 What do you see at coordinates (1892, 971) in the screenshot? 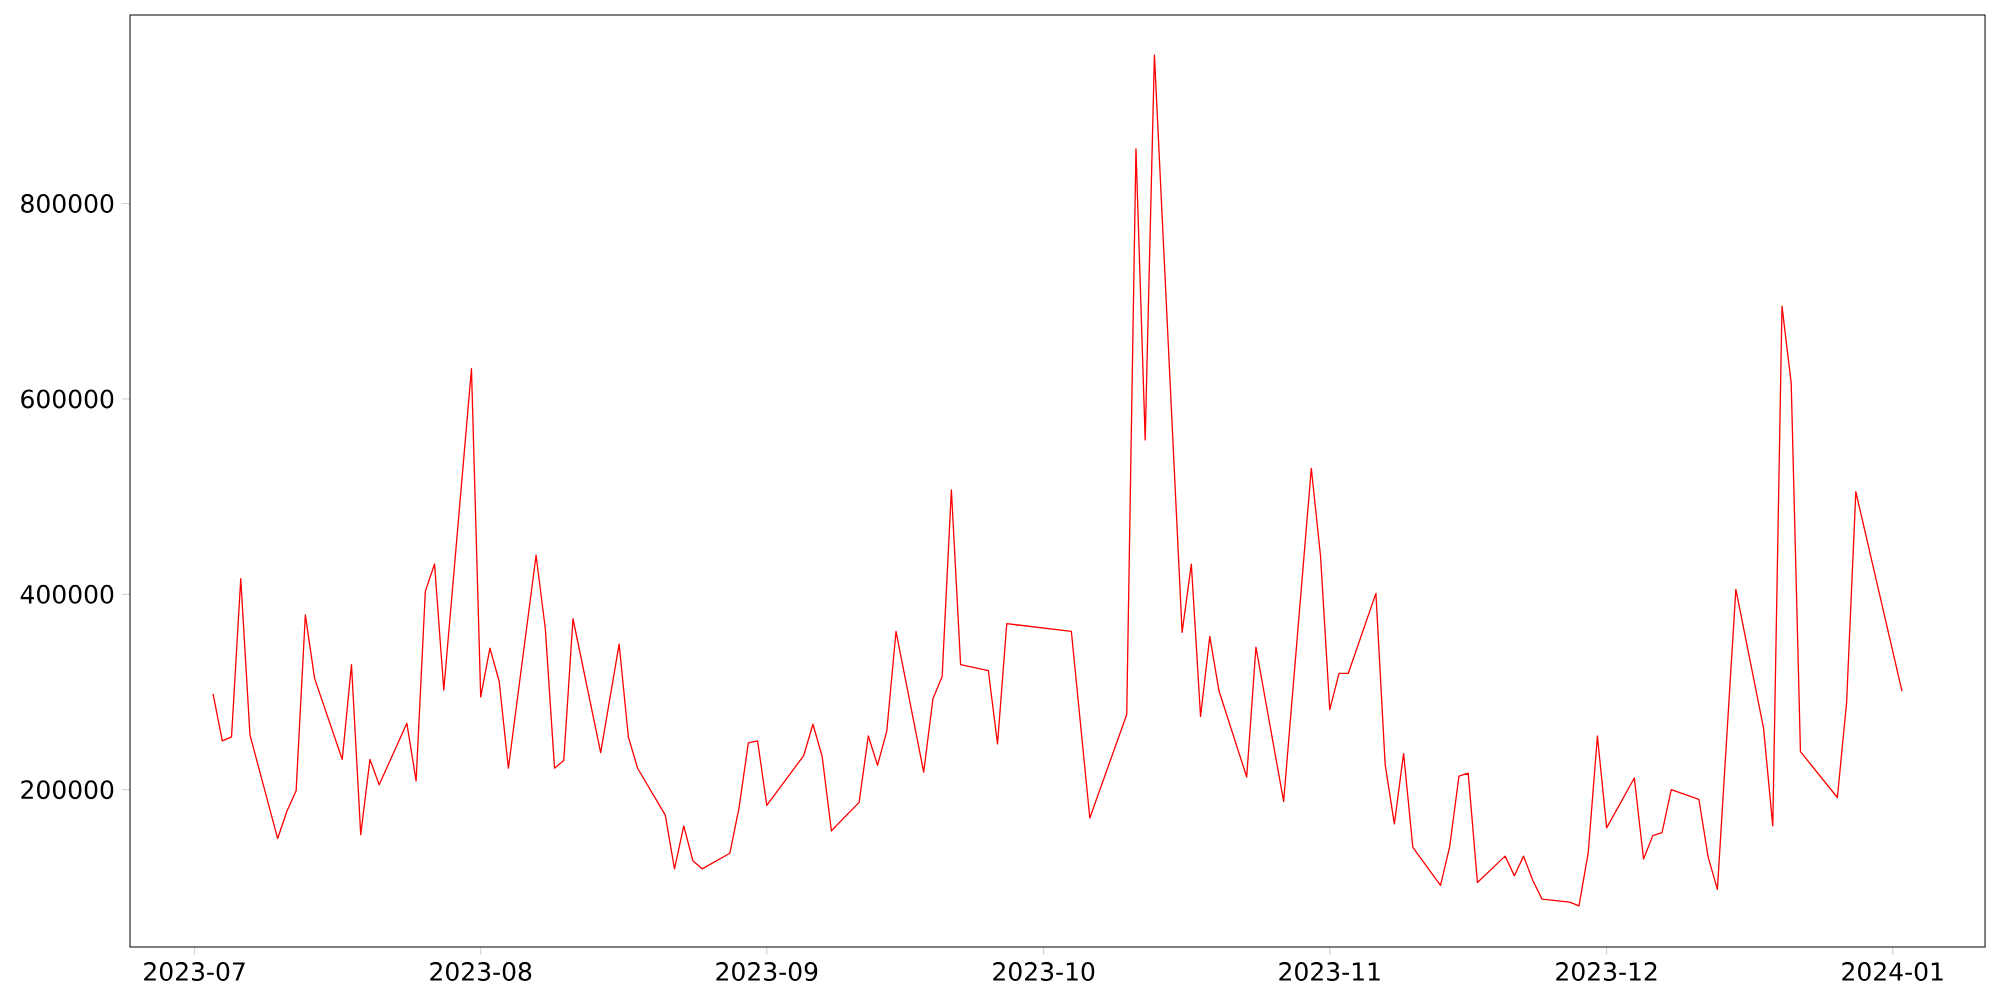
I see `x-tick-label: 2024-01` at bounding box center [1892, 971].